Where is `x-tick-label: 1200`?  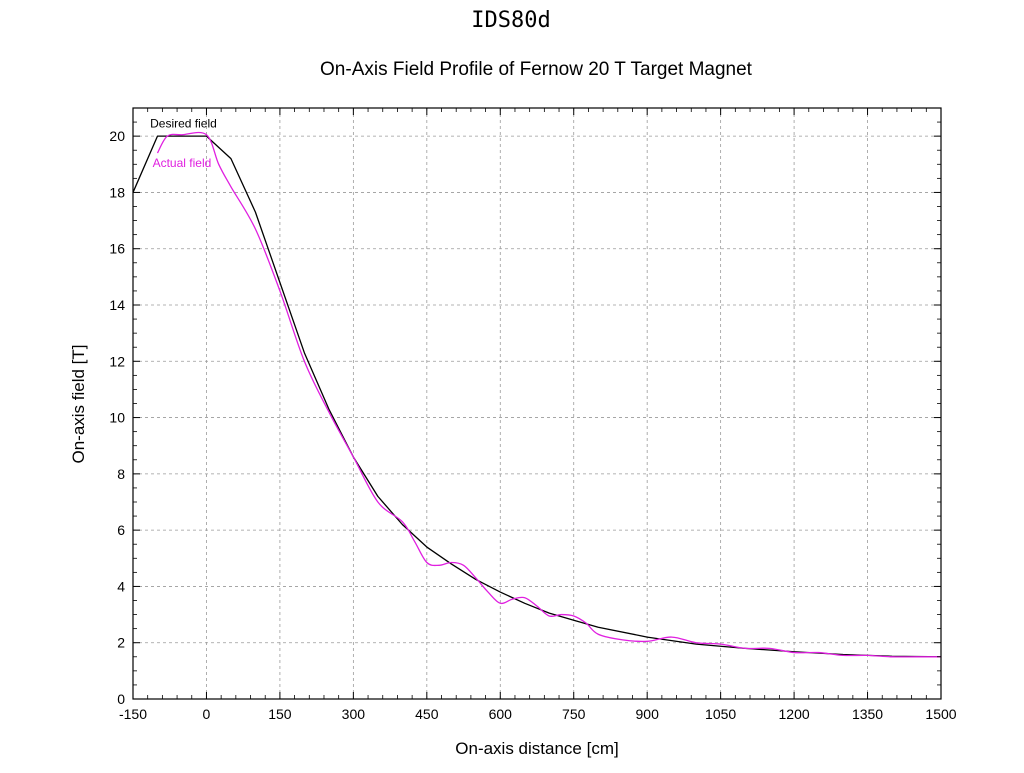
x-tick-label: 1200 is located at coordinates (794, 714).